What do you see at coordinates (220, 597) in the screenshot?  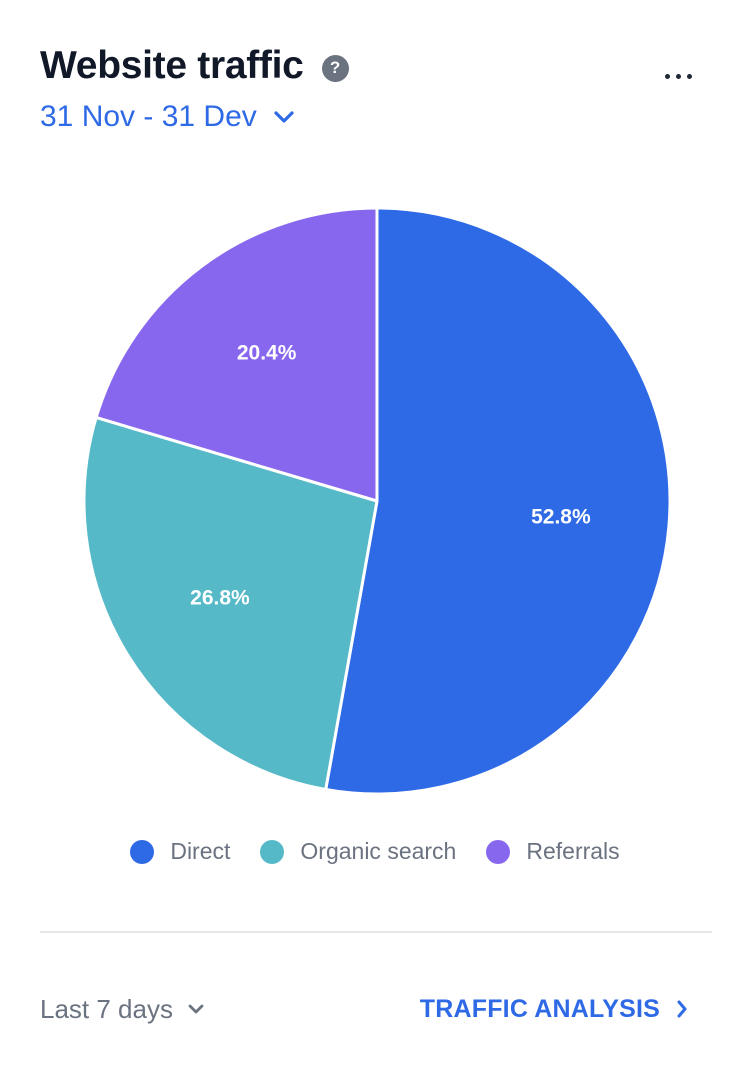 I see `slice-label-organic-search: 26.8%` at bounding box center [220, 597].